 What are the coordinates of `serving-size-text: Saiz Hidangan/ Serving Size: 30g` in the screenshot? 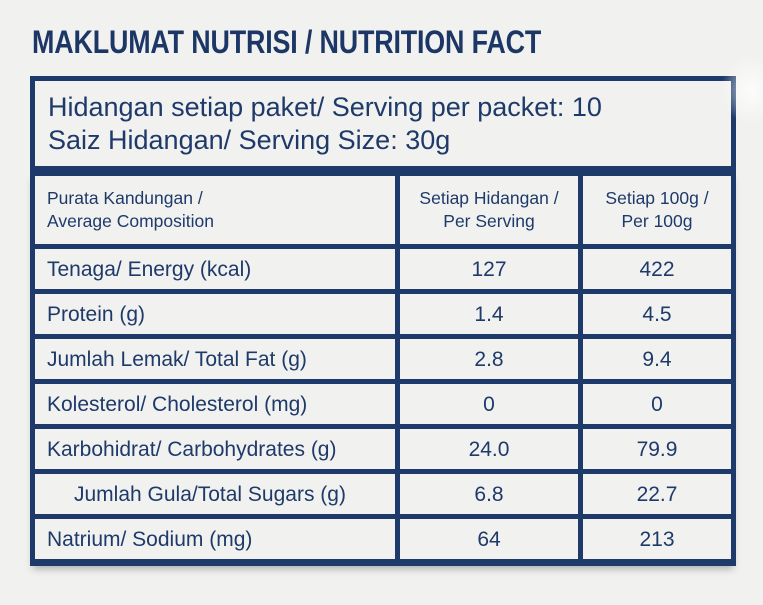 It's located at (249, 140).